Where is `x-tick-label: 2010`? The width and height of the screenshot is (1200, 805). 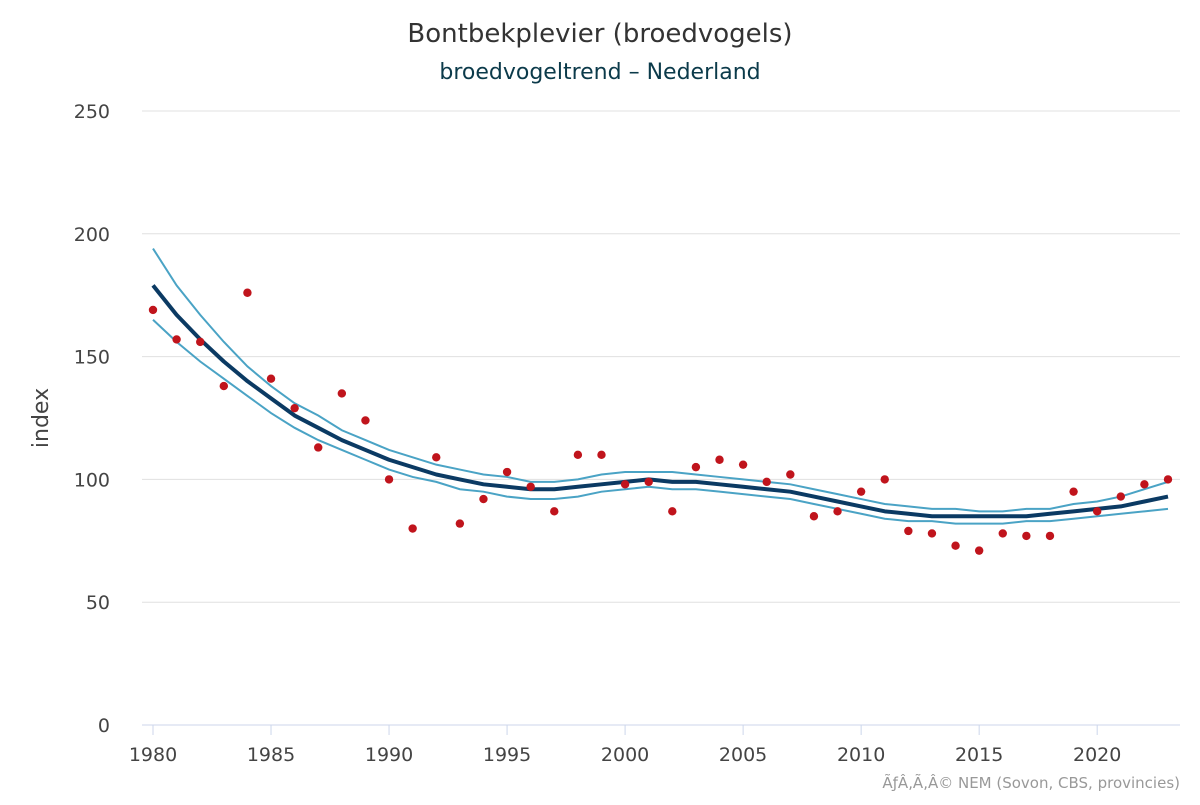 x-tick-label: 2010 is located at coordinates (861, 755).